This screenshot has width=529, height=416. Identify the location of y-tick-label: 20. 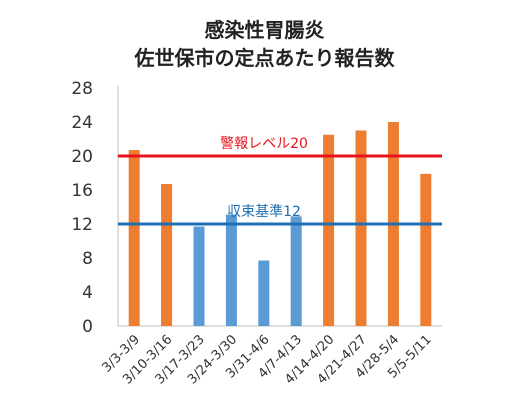
(82, 157).